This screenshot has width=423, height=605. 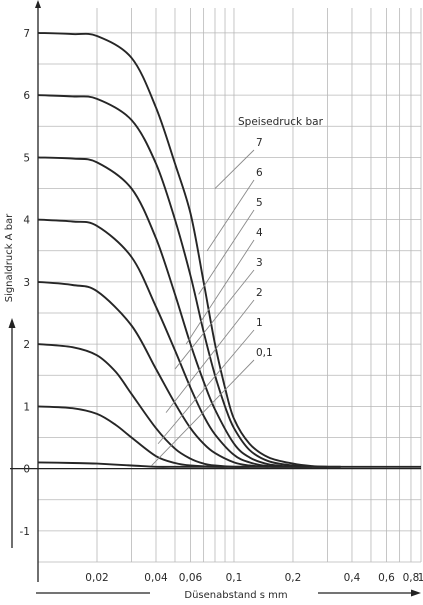 What do you see at coordinates (259, 233) in the screenshot?
I see `legend-label: 4` at bounding box center [259, 233].